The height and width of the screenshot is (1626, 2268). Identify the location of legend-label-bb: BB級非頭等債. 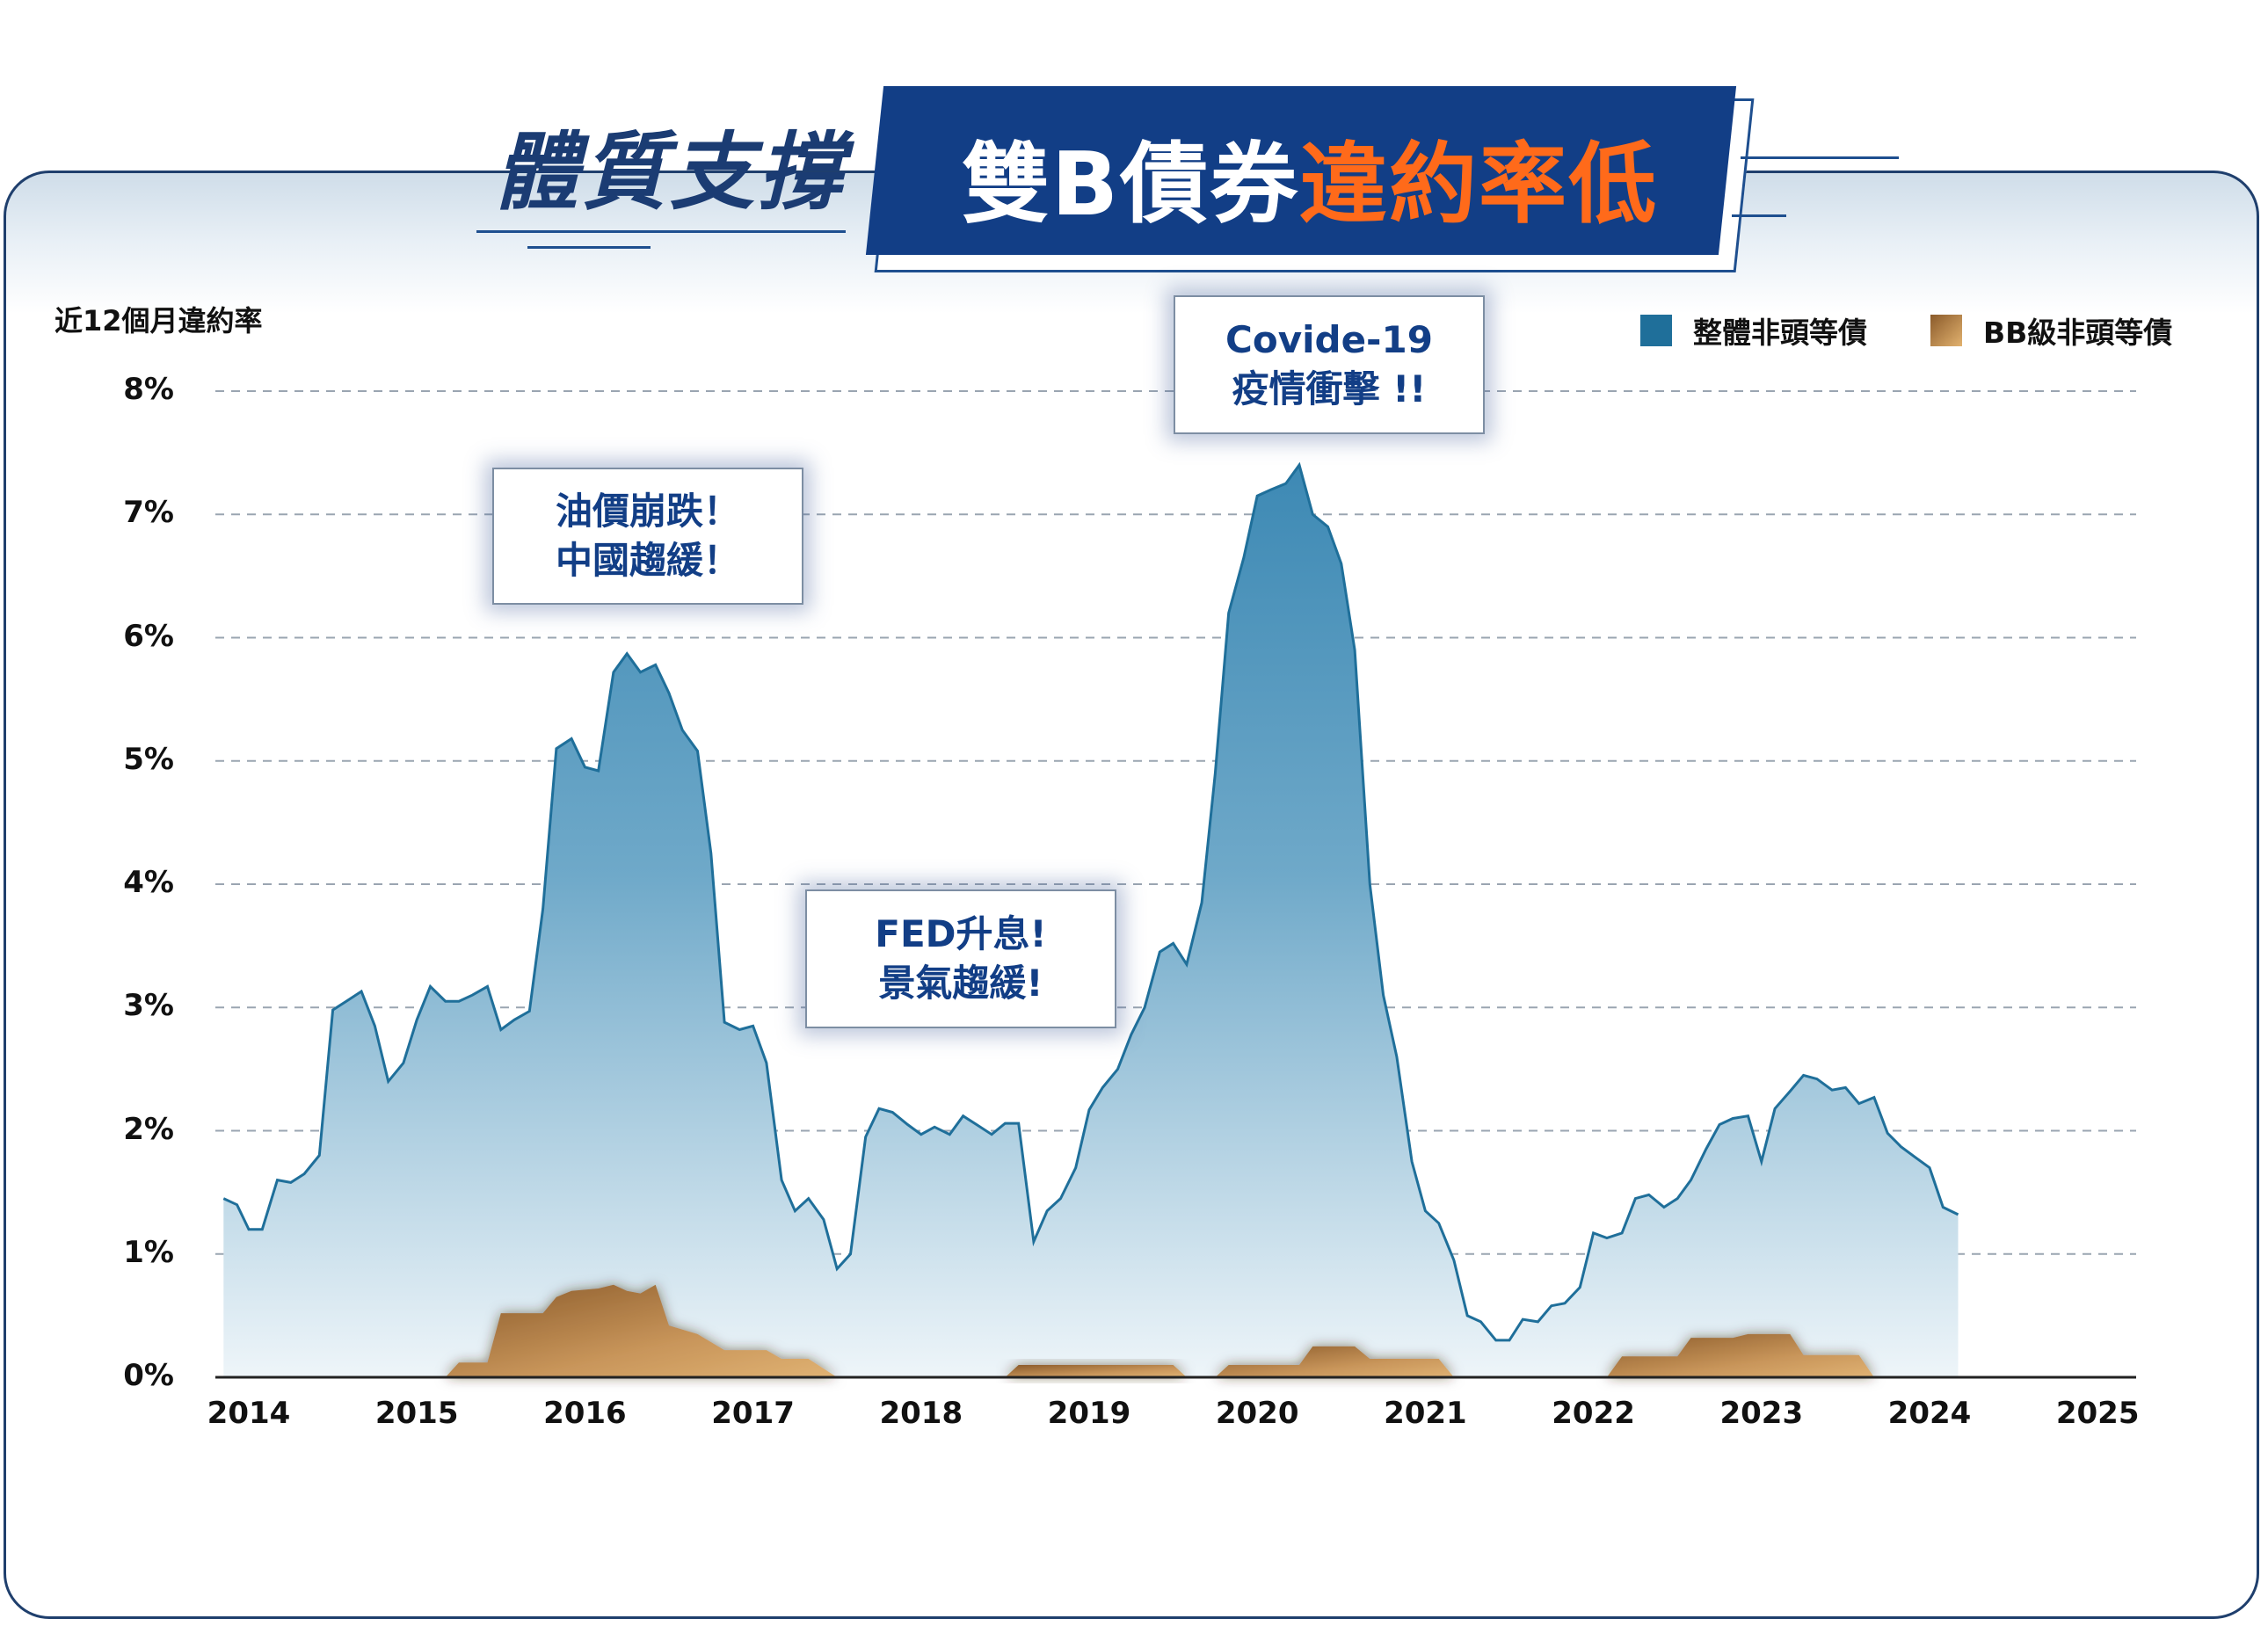
(2078, 333).